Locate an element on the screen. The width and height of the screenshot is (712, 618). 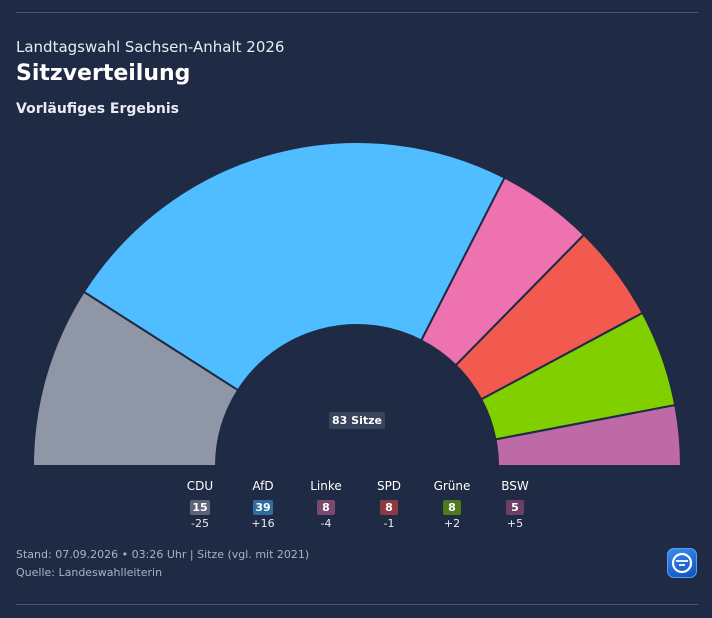
legend-seat-change: -4 is located at coordinates (326, 523).